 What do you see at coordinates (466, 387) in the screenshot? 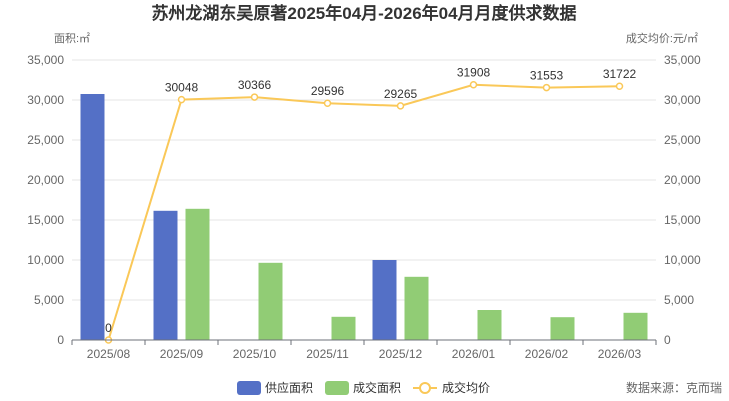
I see `legend-label-price: 成交均价` at bounding box center [466, 387].